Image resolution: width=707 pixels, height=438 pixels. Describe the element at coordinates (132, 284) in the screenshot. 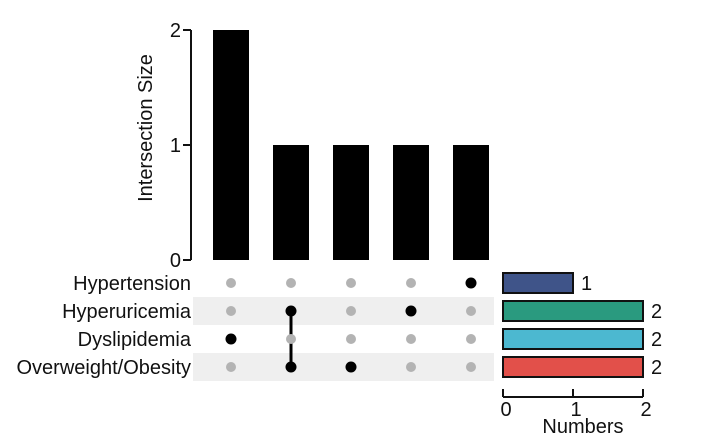

I see `set-label-0: Hypertension` at that location.